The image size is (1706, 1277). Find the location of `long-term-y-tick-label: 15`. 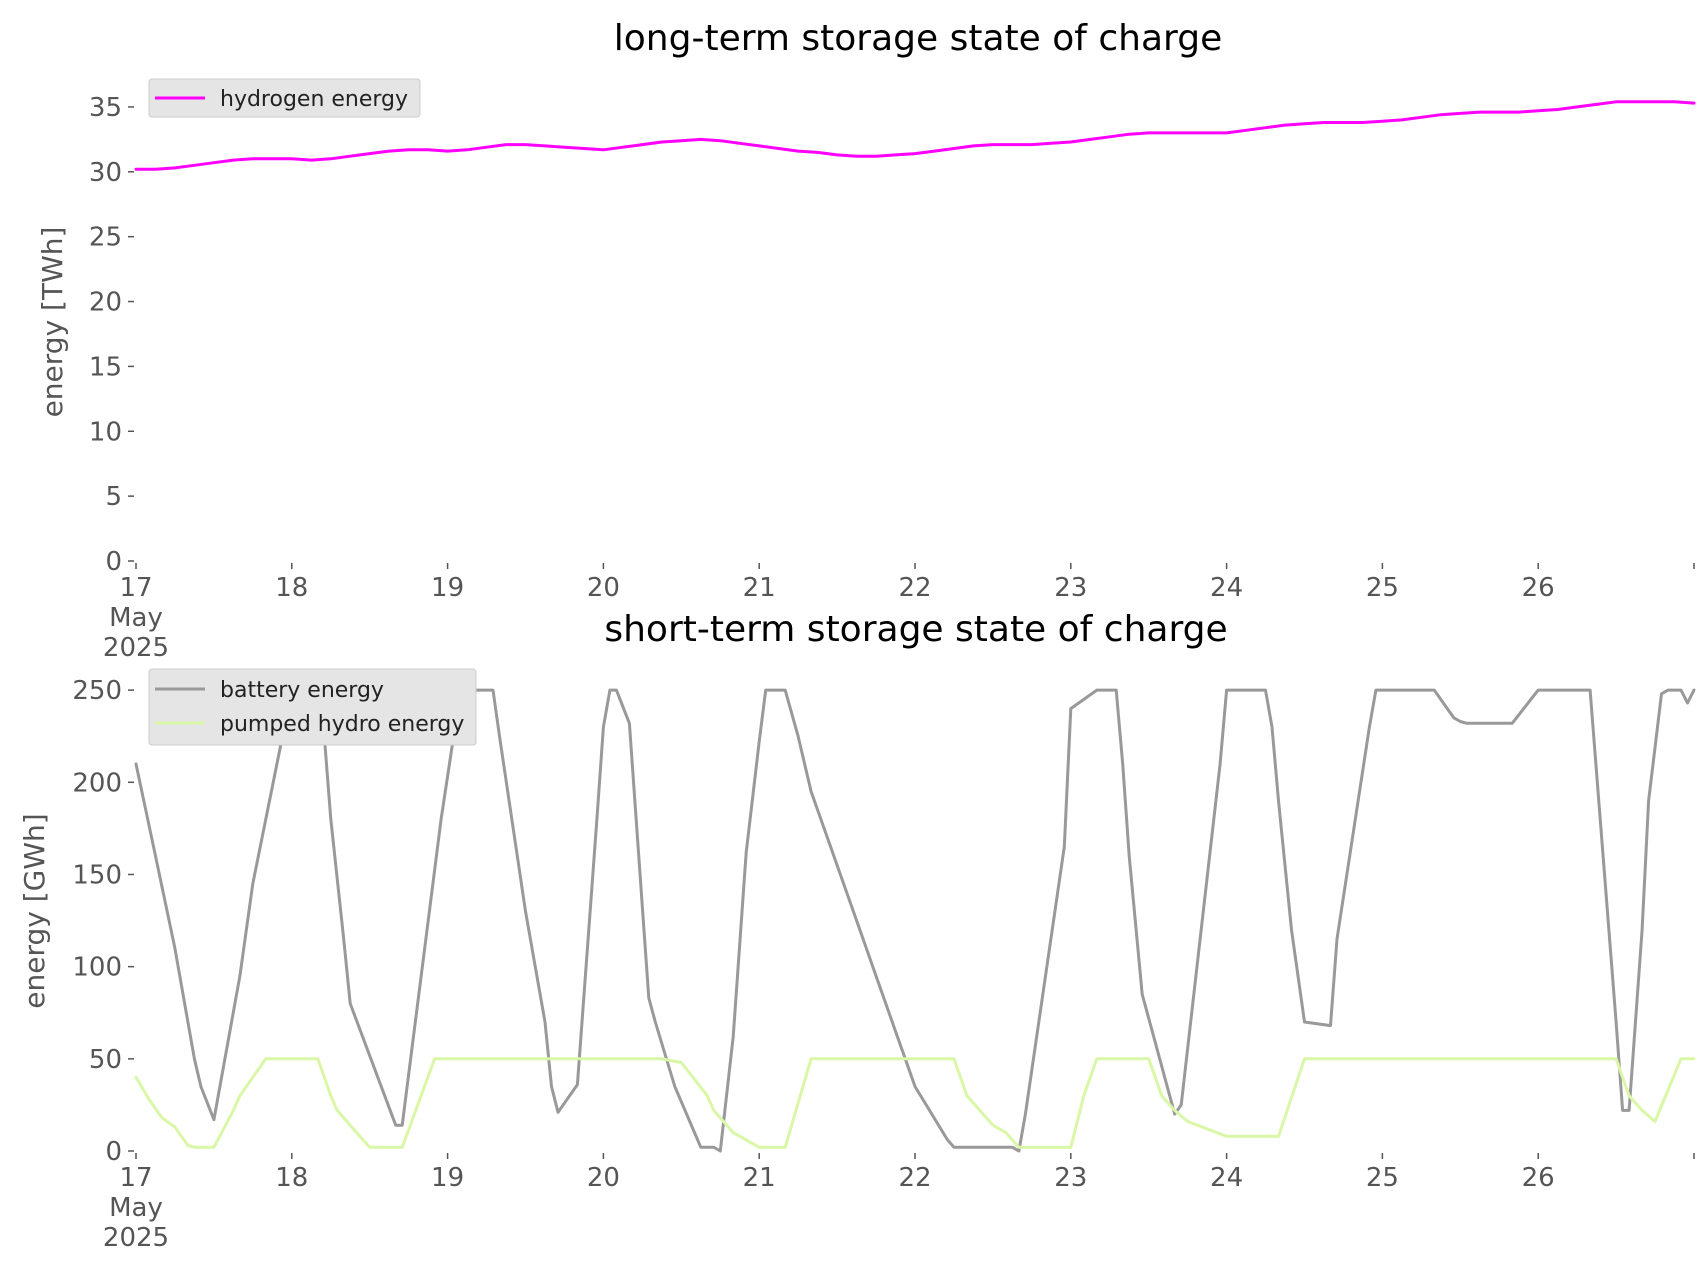

long-term-y-tick-label: 15 is located at coordinates (105, 367).